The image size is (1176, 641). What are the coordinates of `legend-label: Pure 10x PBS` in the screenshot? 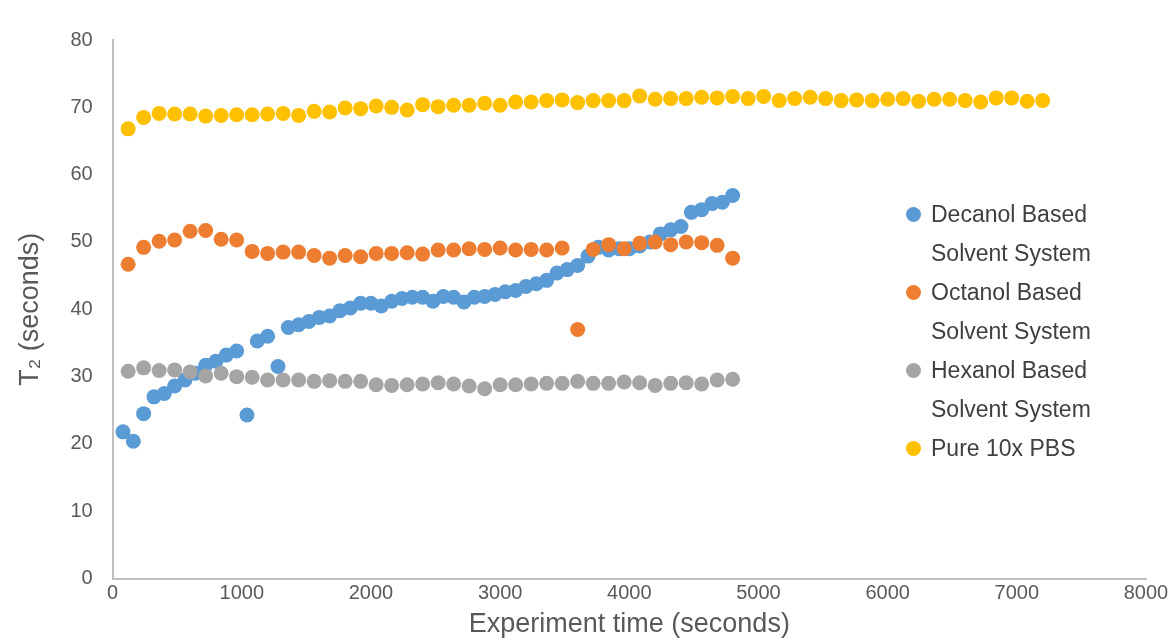 It's located at (1003, 448).